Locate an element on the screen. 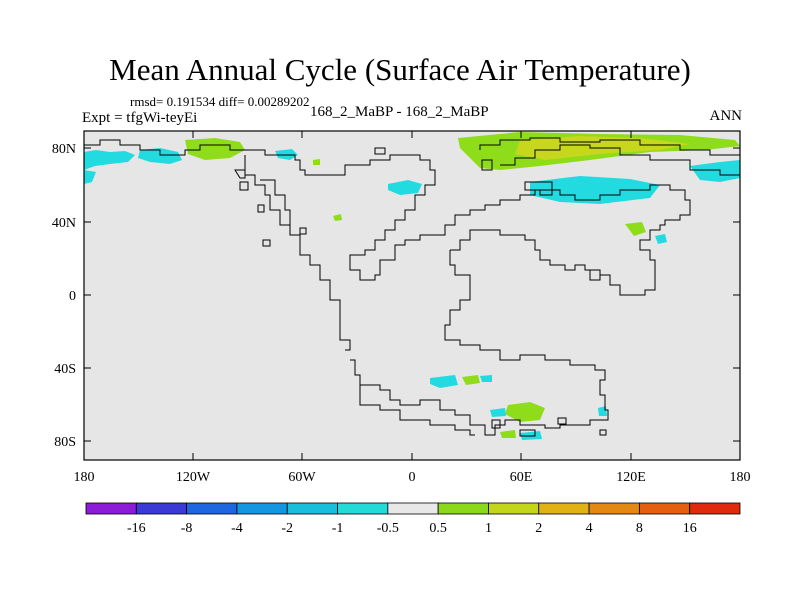  cyan-patch-alaska is located at coordinates (160, 156).